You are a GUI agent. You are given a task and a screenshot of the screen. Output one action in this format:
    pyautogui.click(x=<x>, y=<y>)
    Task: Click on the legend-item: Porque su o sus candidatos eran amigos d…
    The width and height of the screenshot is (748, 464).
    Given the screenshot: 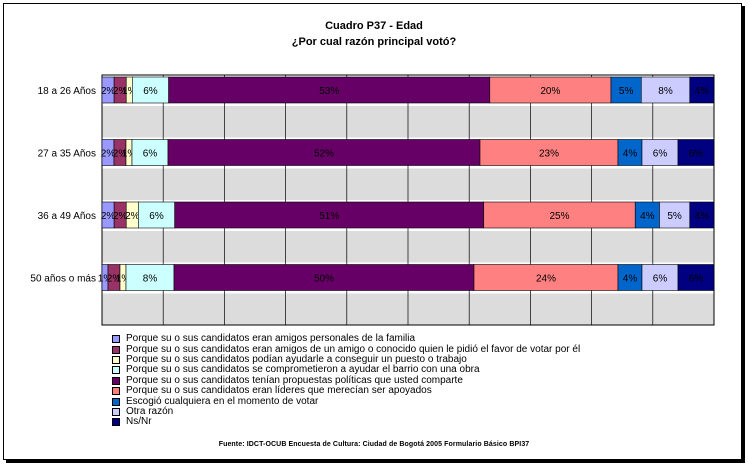 What is the action you would take?
    pyautogui.click(x=346, y=349)
    